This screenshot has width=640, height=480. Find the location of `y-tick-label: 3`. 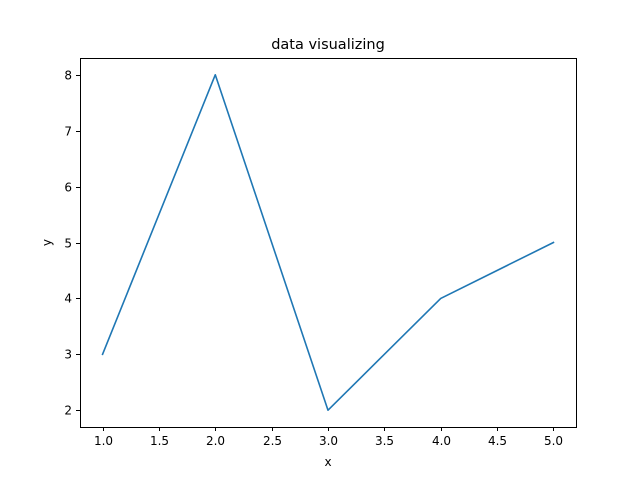

y-tick-label: 3 is located at coordinates (68, 355).